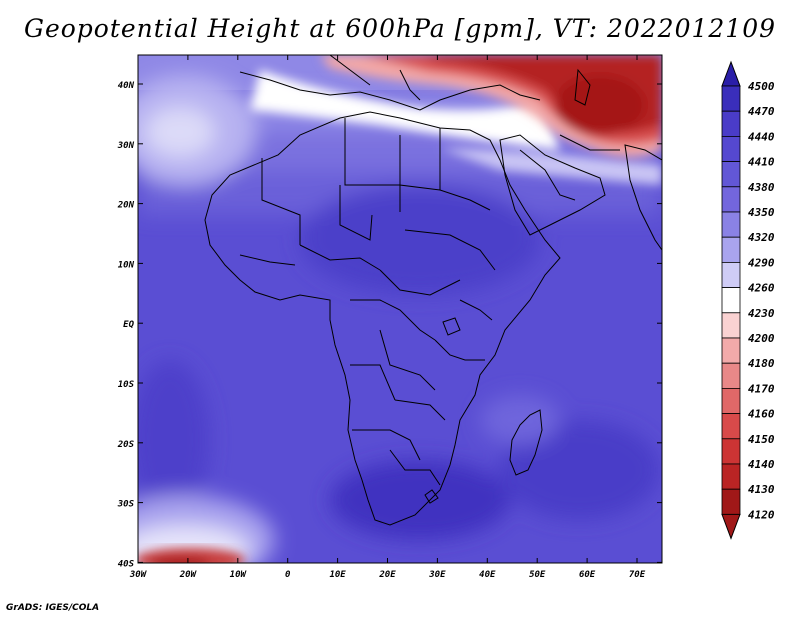 Image resolution: width=800 pixels, height=618 pixels. I want to click on colorbar-label: 4380, so click(761, 187).